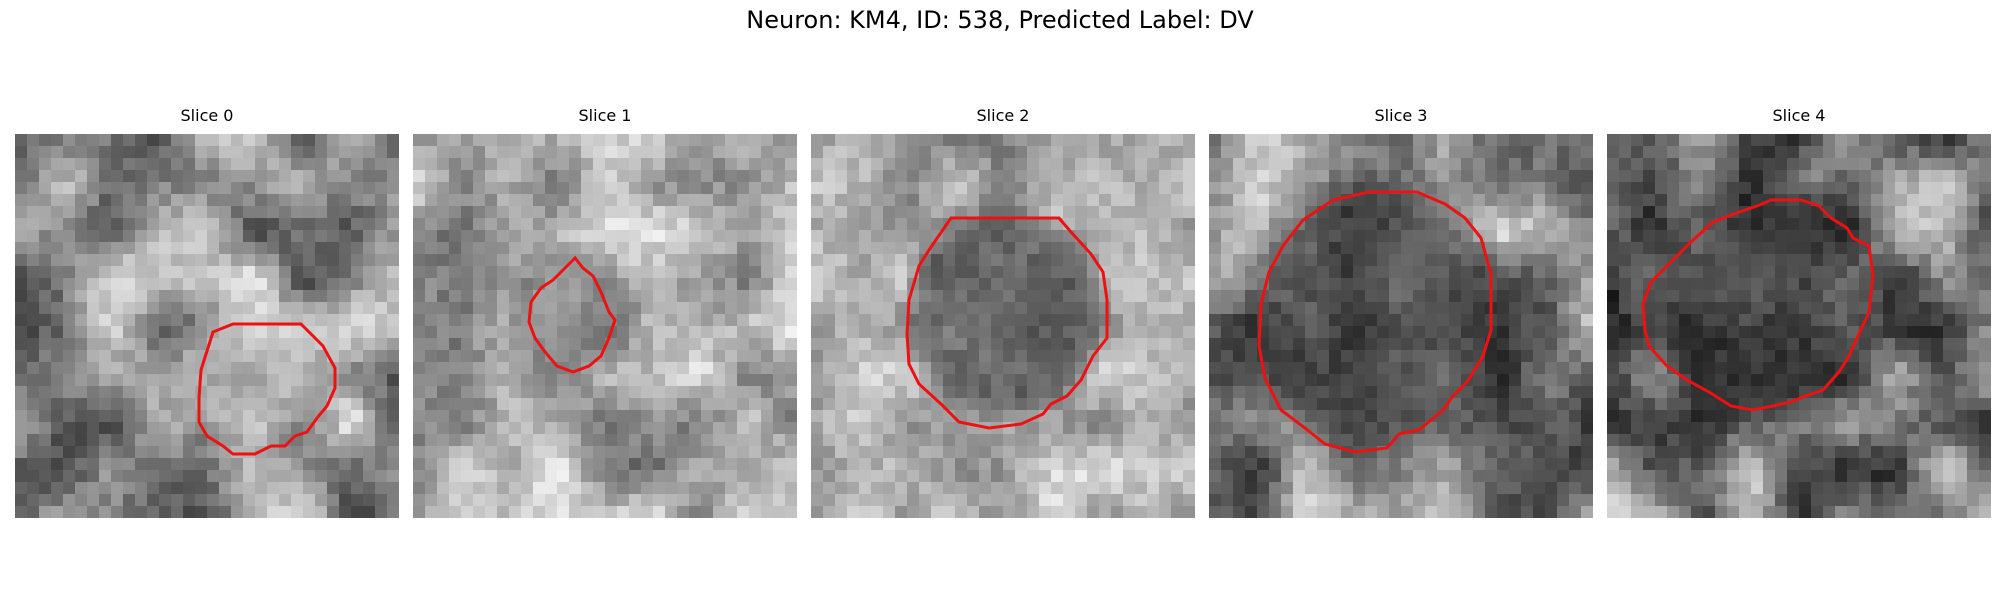 The image size is (2000, 600). What do you see at coordinates (605, 115) in the screenshot?
I see `slice-title-1: Slice 1` at bounding box center [605, 115].